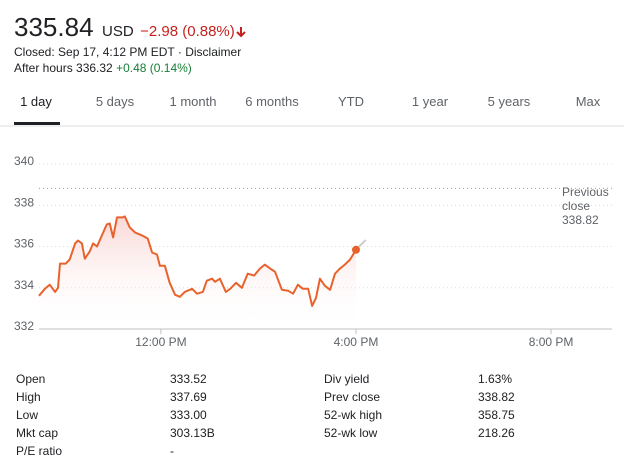 Image resolution: width=624 pixels, height=468 pixels. What do you see at coordinates (30, 379) in the screenshot?
I see `stat-label: Open` at bounding box center [30, 379].